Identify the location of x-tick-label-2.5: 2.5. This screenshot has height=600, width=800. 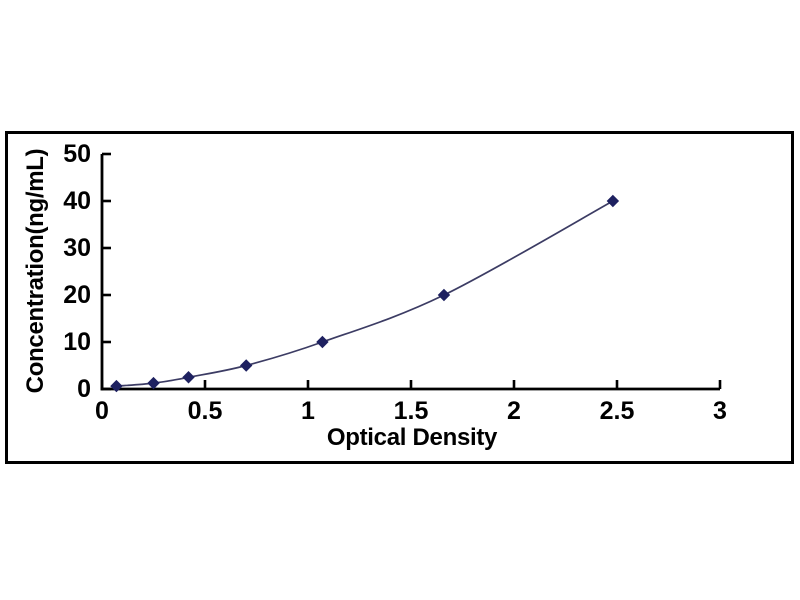
(617, 411).